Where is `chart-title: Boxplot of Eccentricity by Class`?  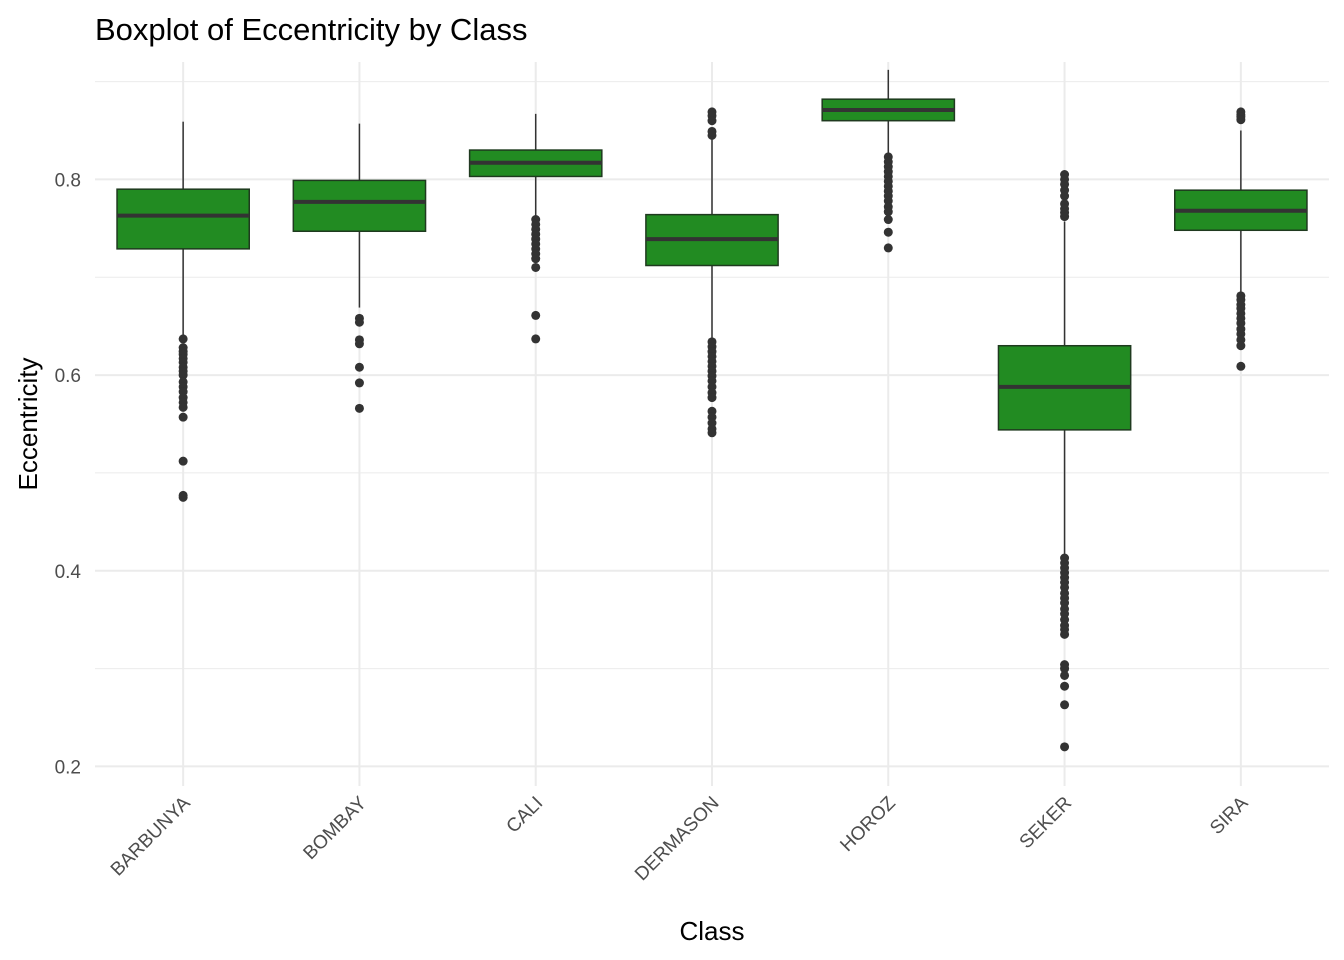 chart-title: Boxplot of Eccentricity by Class is located at coordinates (311, 29).